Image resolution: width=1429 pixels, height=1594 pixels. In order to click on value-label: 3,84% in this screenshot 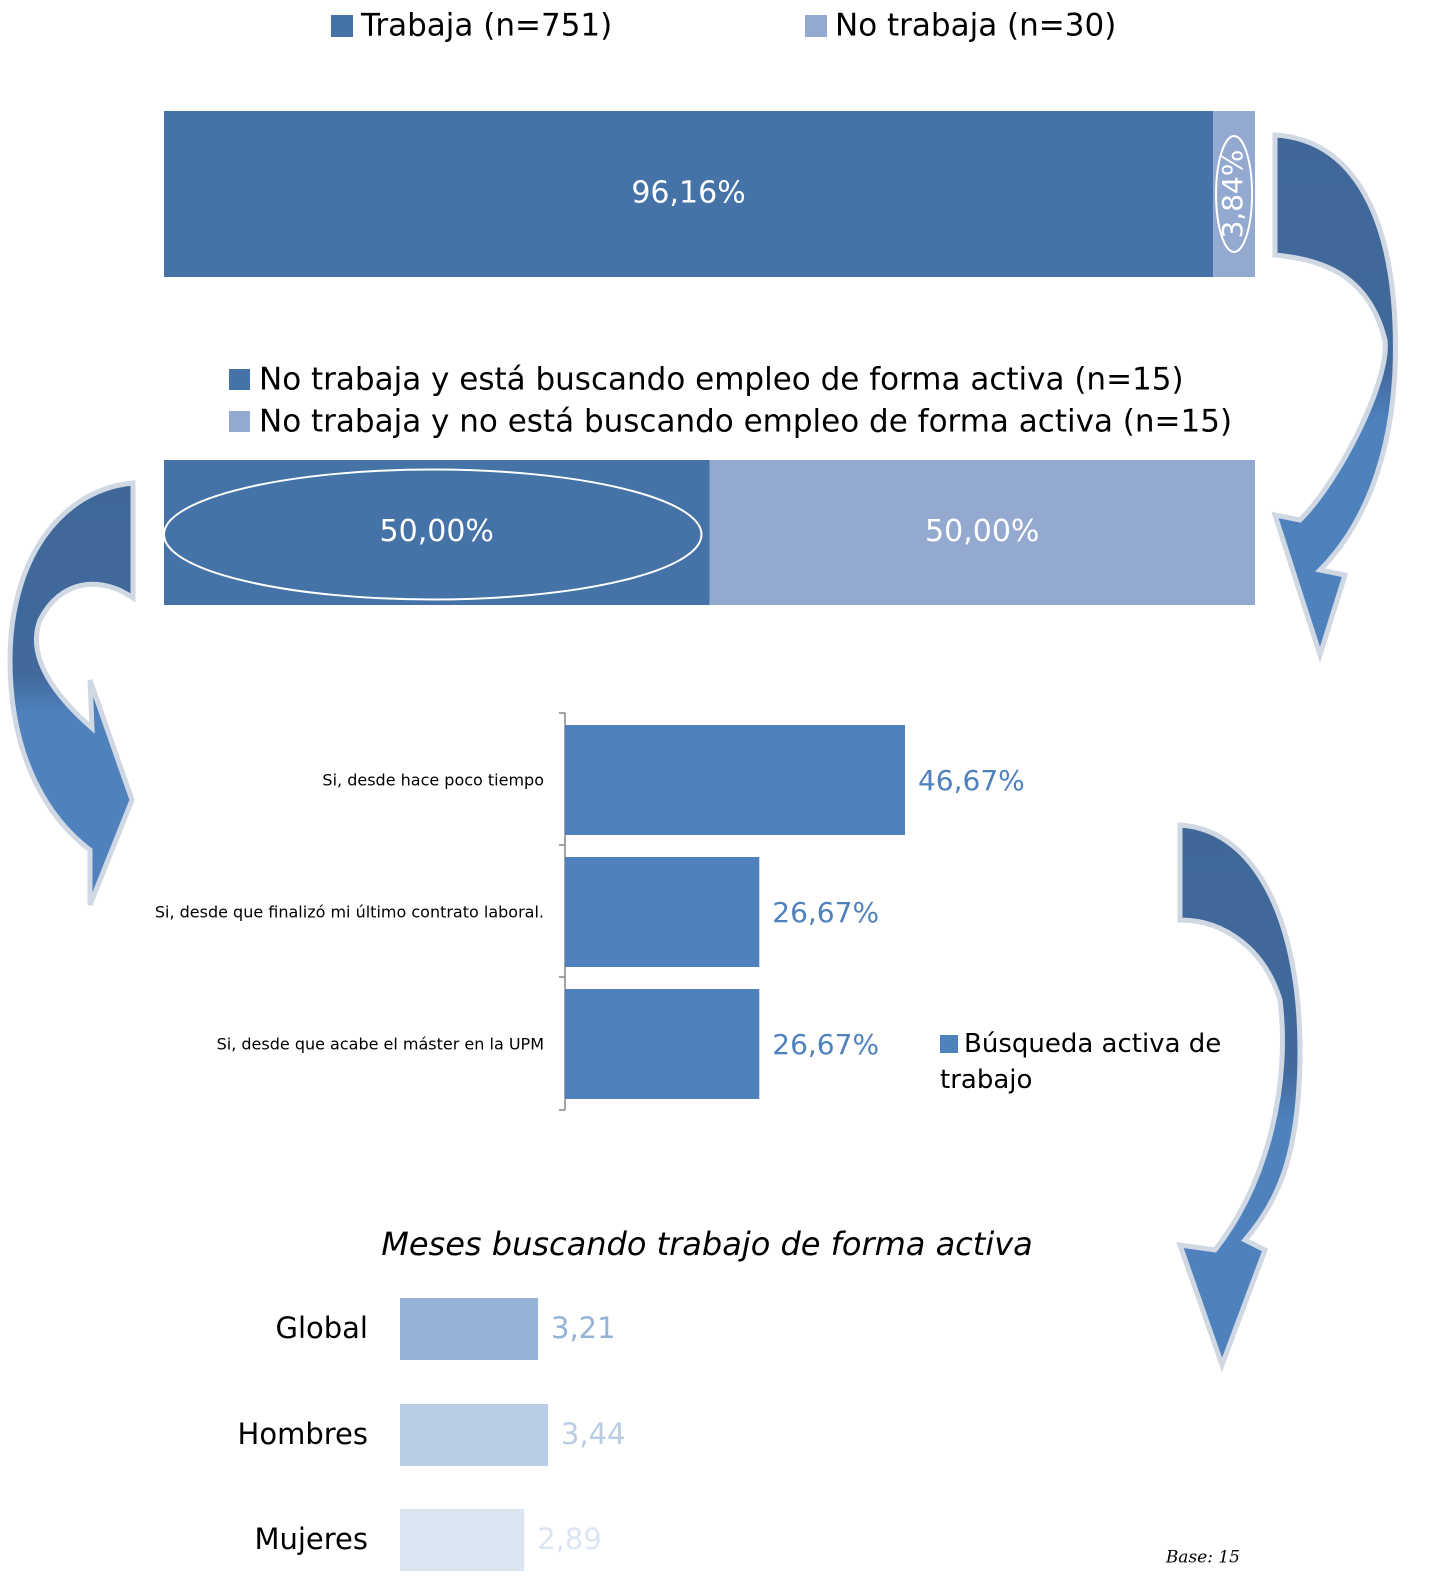, I will do `click(1232, 194)`.